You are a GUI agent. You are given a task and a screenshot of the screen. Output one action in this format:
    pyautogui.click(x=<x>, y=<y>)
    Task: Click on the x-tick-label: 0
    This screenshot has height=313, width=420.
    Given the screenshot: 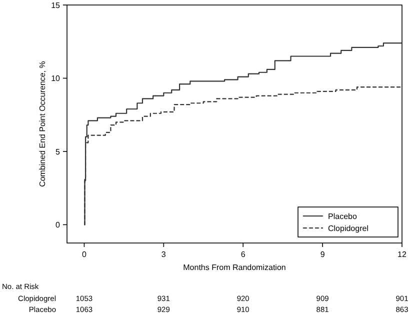 What is the action you would take?
    pyautogui.click(x=84, y=254)
    